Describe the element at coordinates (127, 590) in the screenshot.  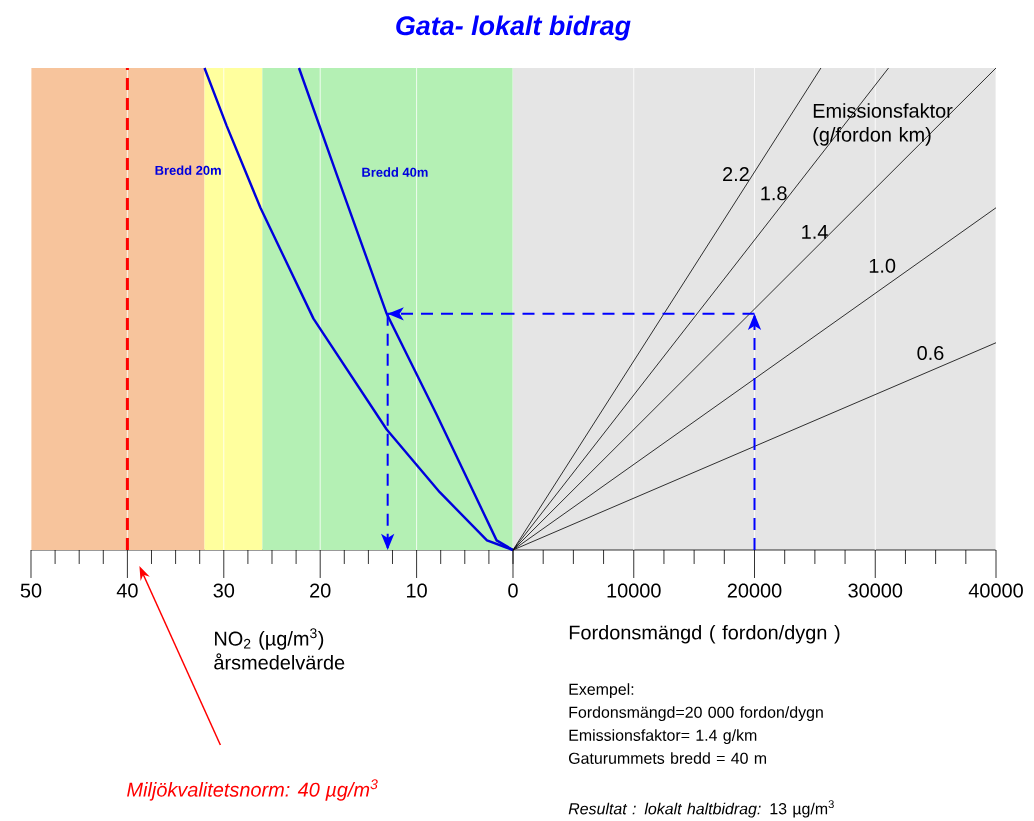
I see `x-tick-label: 40` at that location.